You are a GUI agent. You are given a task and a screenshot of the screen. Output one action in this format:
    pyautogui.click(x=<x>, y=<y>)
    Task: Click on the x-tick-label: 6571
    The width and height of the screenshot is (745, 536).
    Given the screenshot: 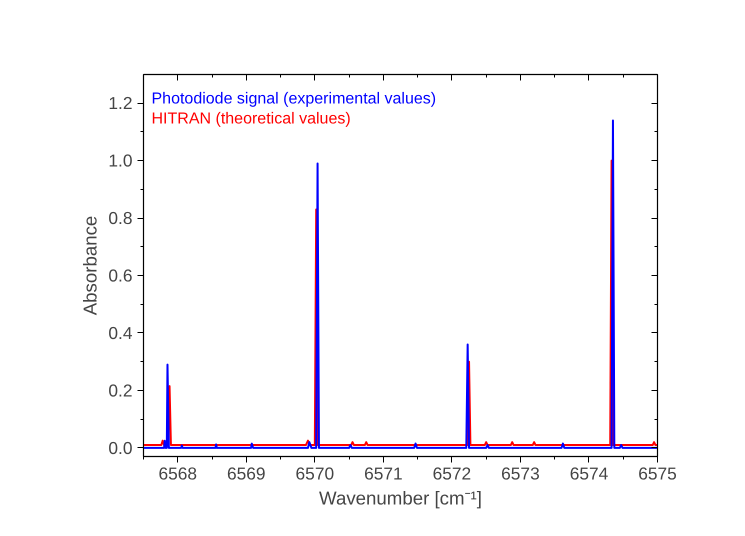 What is the action you would take?
    pyautogui.click(x=383, y=474)
    